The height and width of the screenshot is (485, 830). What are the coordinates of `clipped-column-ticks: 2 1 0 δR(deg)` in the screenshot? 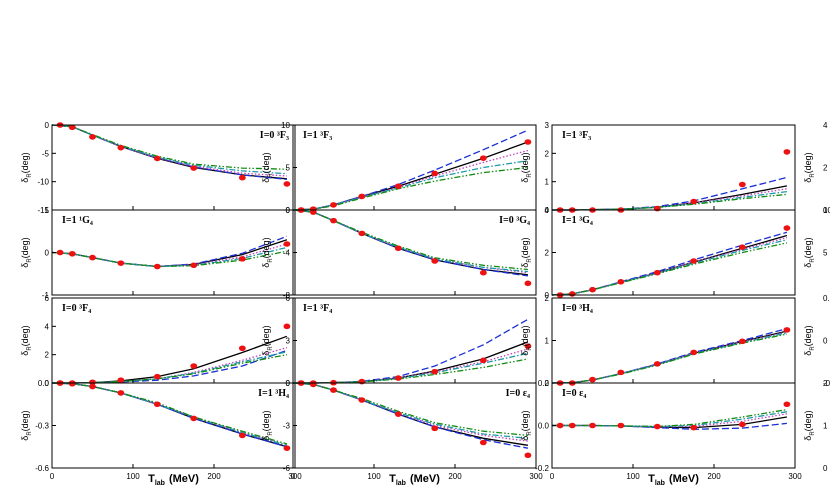 It's located at (815, 426).